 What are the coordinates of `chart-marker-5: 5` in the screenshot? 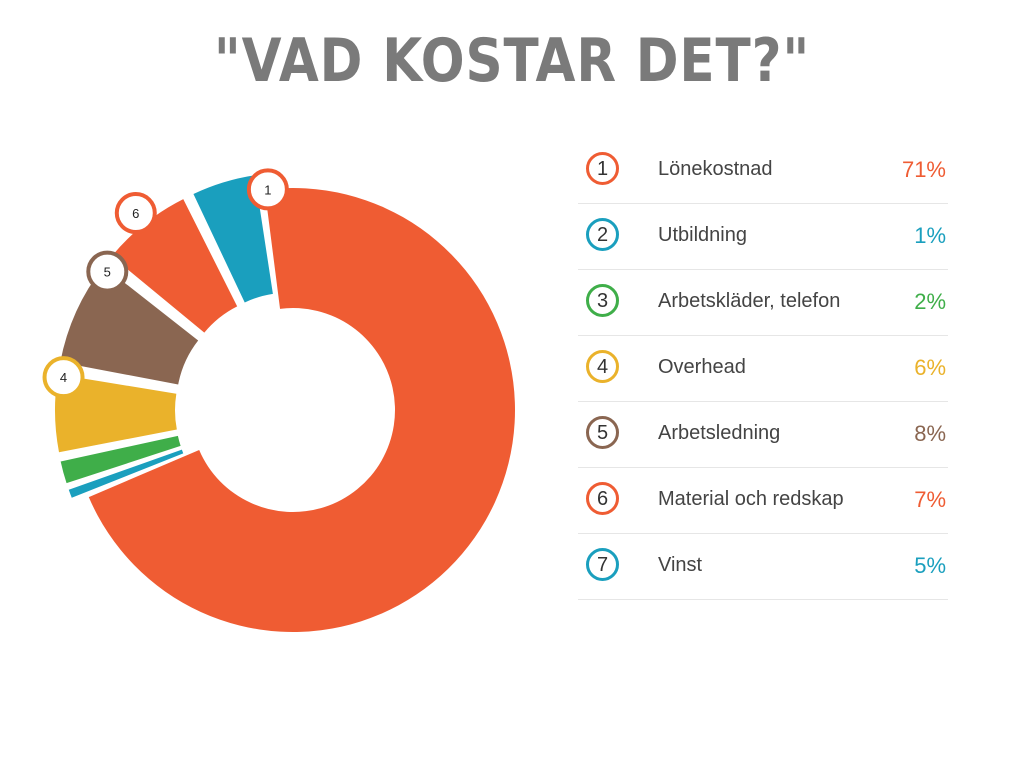 It's located at (107, 271).